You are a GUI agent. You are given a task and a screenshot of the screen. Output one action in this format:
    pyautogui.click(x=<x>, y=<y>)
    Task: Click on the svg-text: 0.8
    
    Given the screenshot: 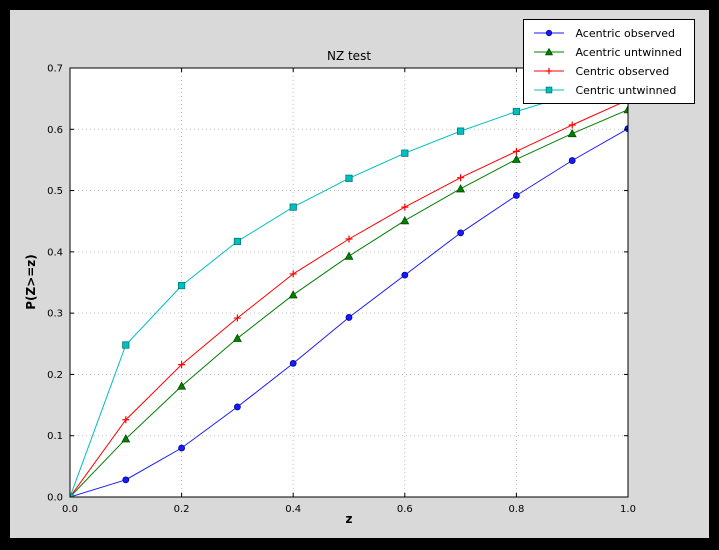 What is the action you would take?
    pyautogui.click(x=516, y=509)
    